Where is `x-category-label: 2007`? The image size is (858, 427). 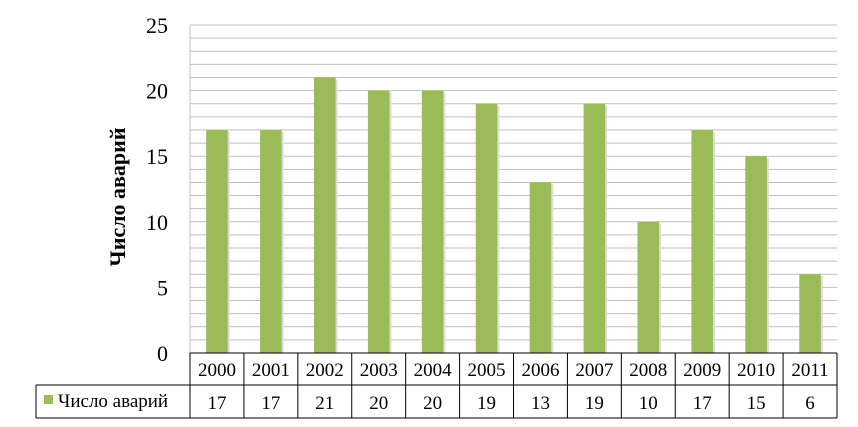 x-category-label: 2007 is located at coordinates (594, 370).